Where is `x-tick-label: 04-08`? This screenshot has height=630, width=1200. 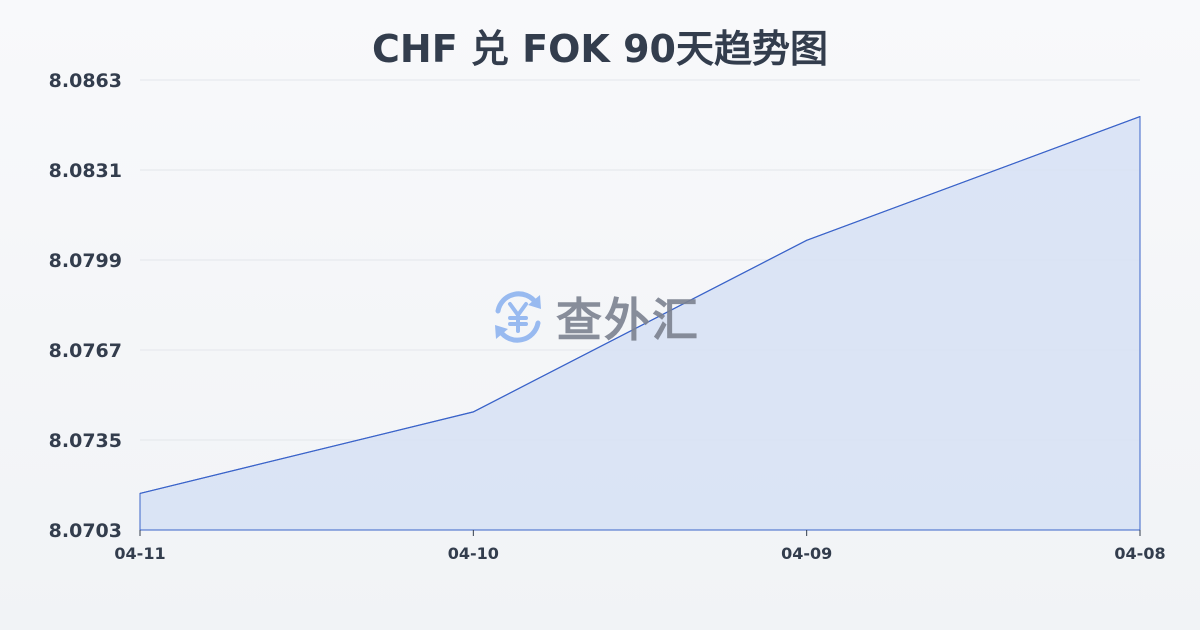 x-tick-label: 04-08 is located at coordinates (1139, 553).